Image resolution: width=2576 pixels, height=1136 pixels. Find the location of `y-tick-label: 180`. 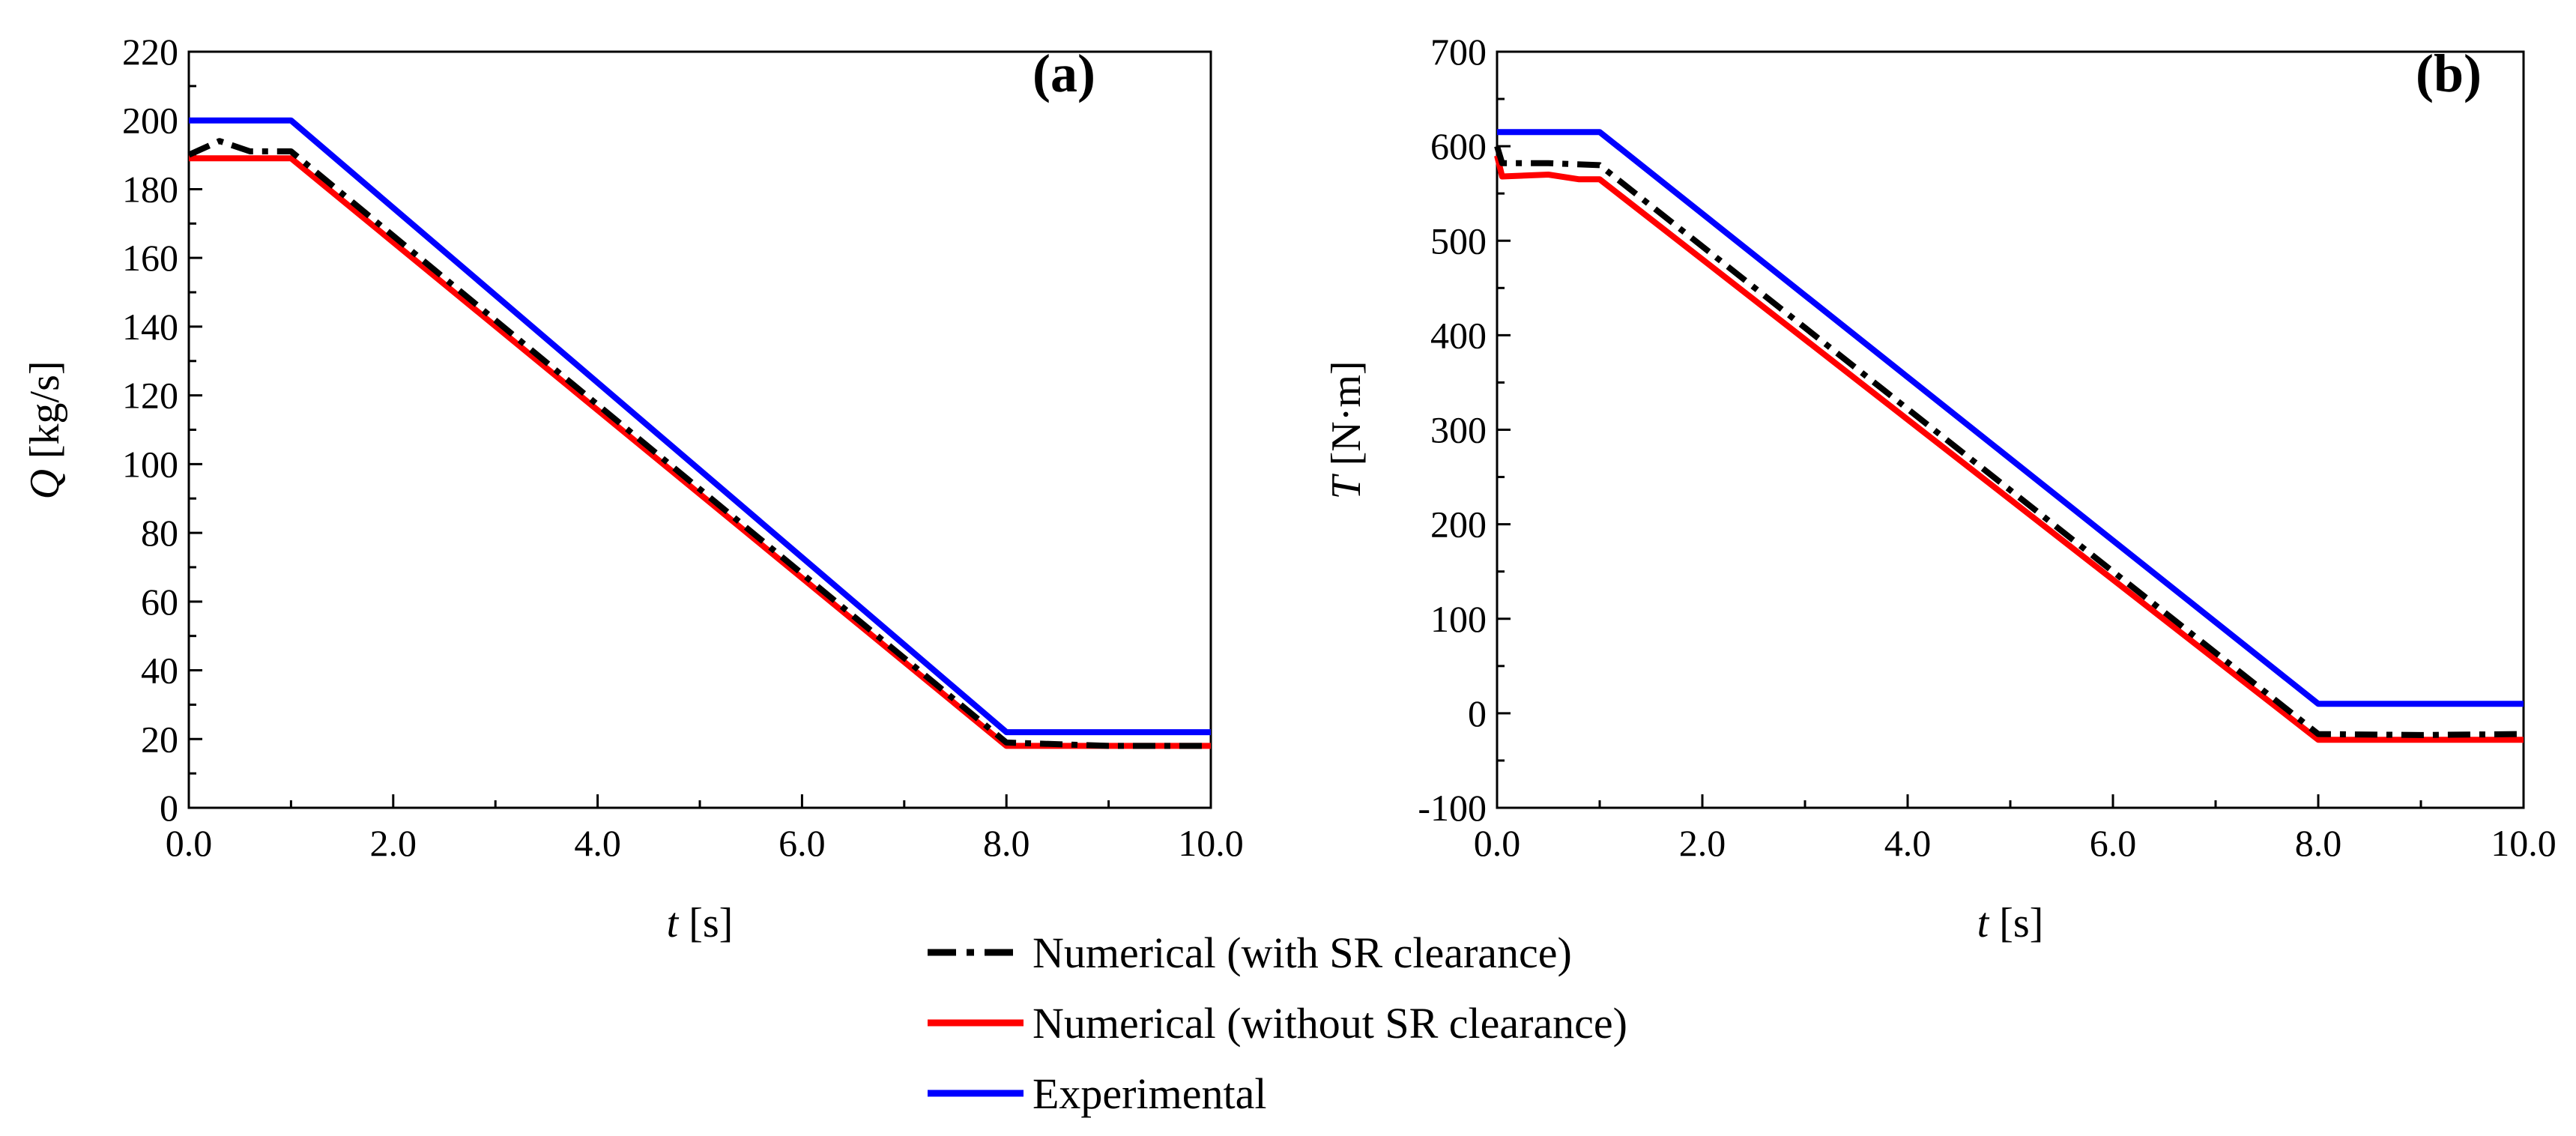

y-tick-label: 180 is located at coordinates (150, 189).